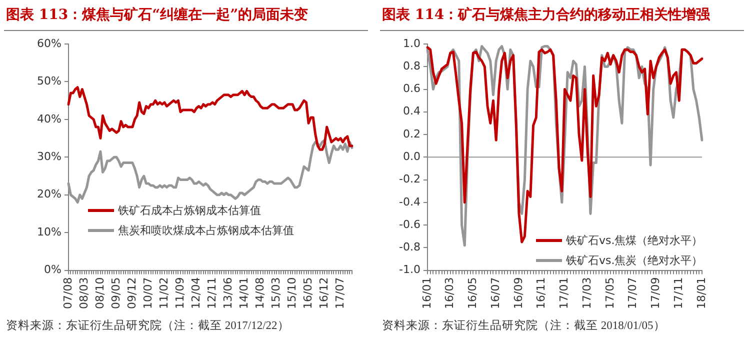 This screenshot has height=347, width=752. What do you see at coordinates (259, 293) in the screenshot?
I see `x-tick-label: 14/08` at bounding box center [259, 293].